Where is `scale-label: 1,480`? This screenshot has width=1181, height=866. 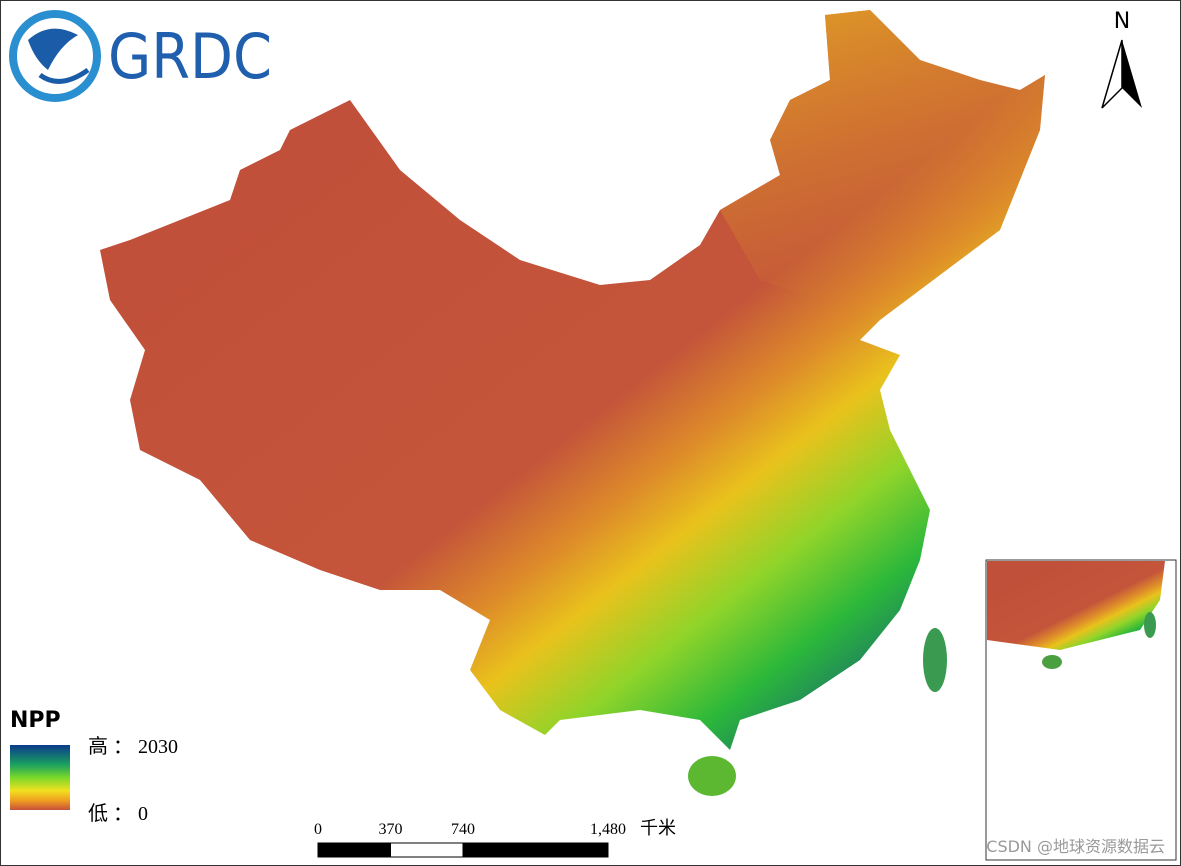
scale-label: 1,480 is located at coordinates (608, 829).